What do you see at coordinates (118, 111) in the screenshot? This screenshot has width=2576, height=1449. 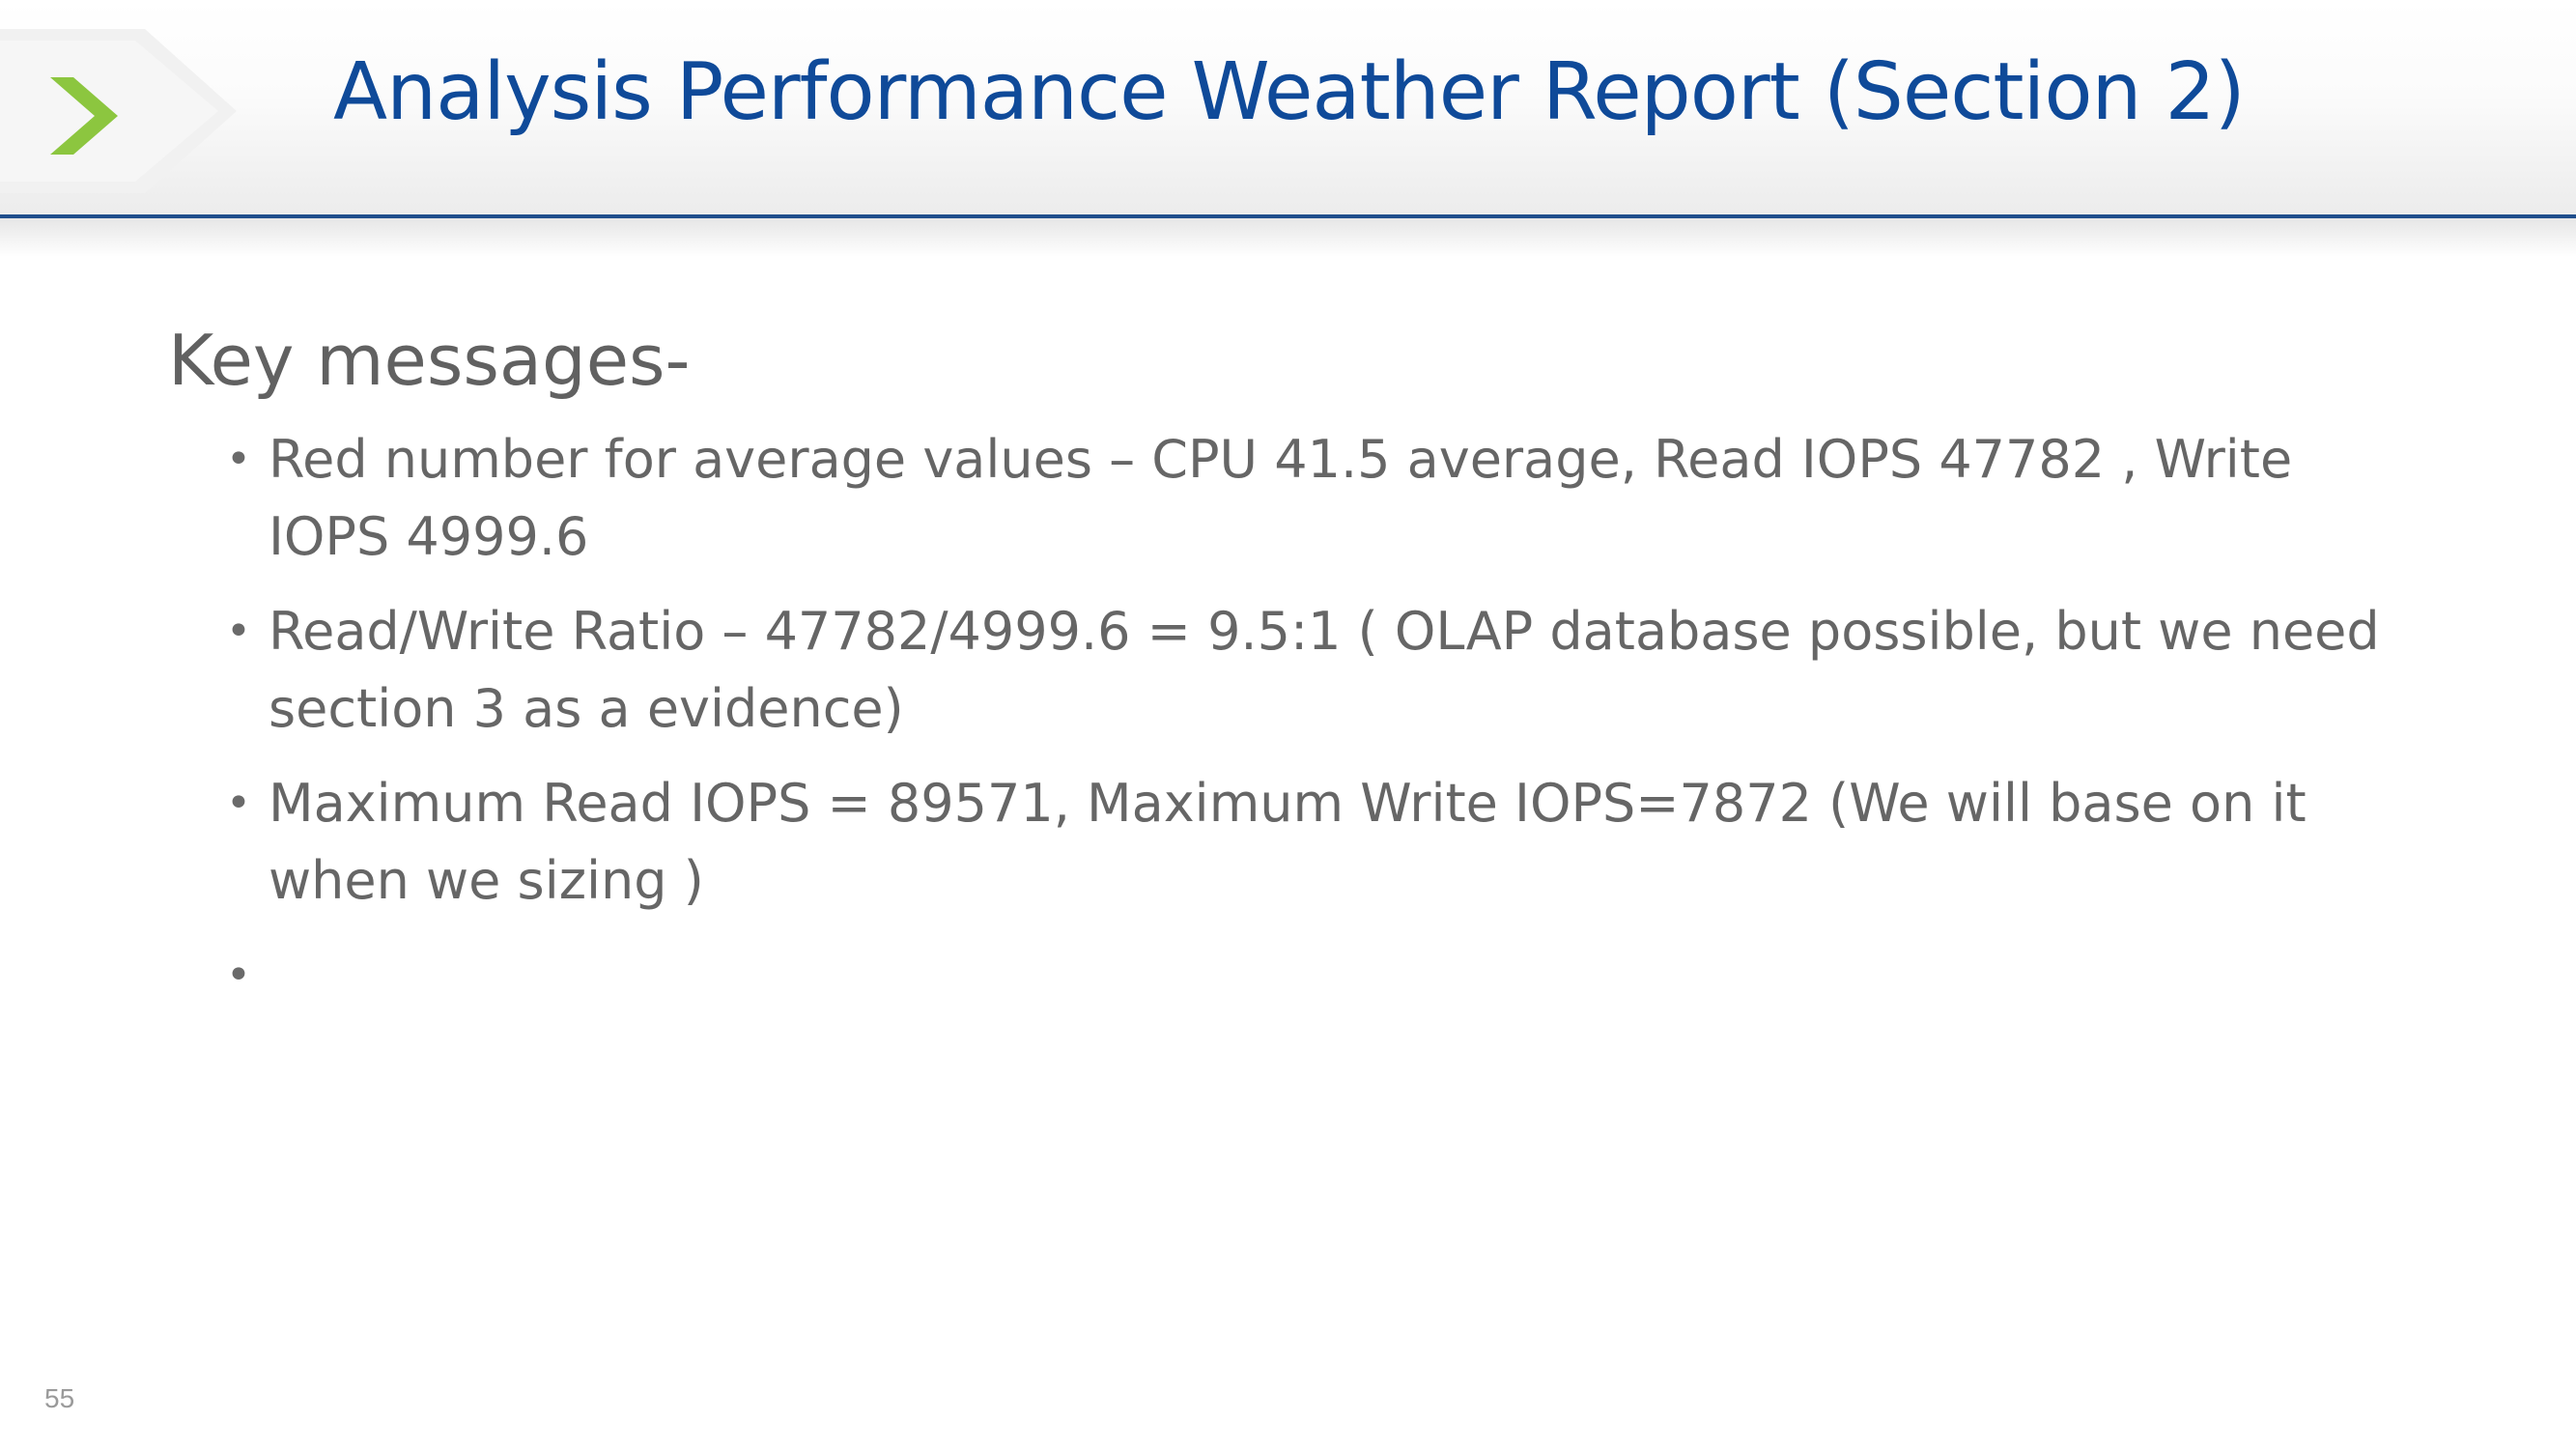 I see `chevron-right-icon` at bounding box center [118, 111].